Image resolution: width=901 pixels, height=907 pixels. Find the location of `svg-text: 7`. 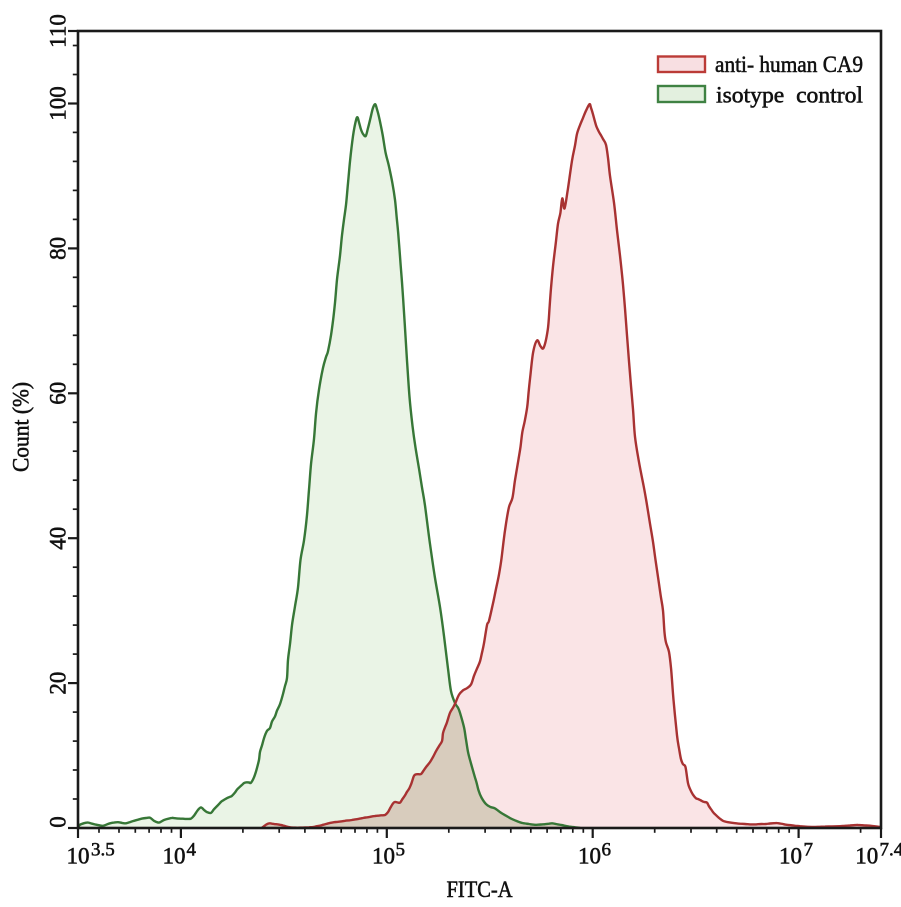

svg-text: 7 is located at coordinates (809, 850).